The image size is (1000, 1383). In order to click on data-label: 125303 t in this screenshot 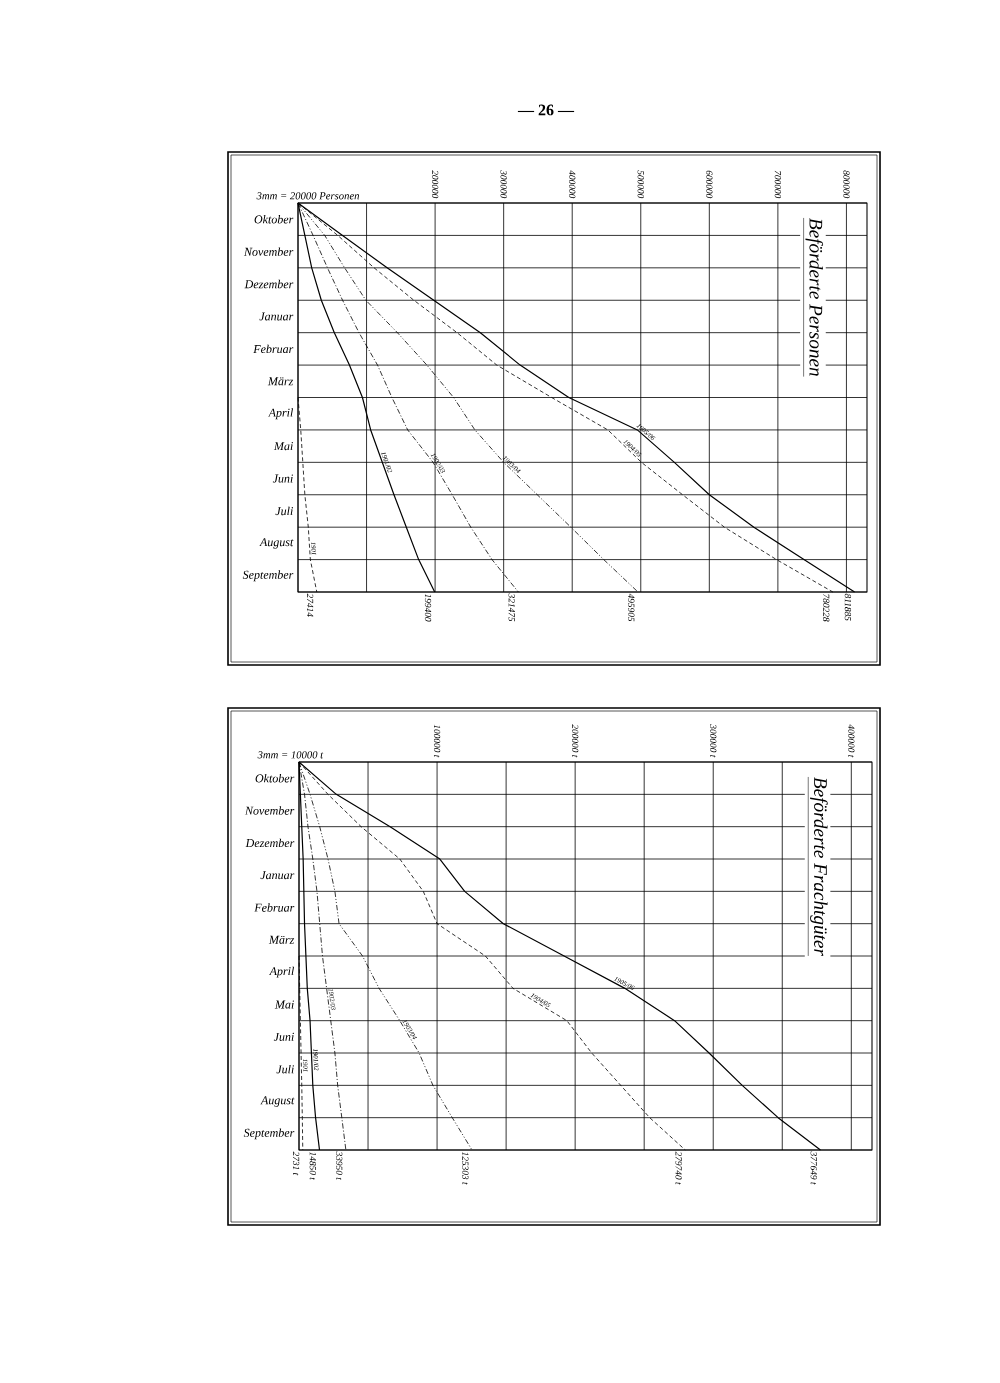, I will do `click(465, 1168)`.